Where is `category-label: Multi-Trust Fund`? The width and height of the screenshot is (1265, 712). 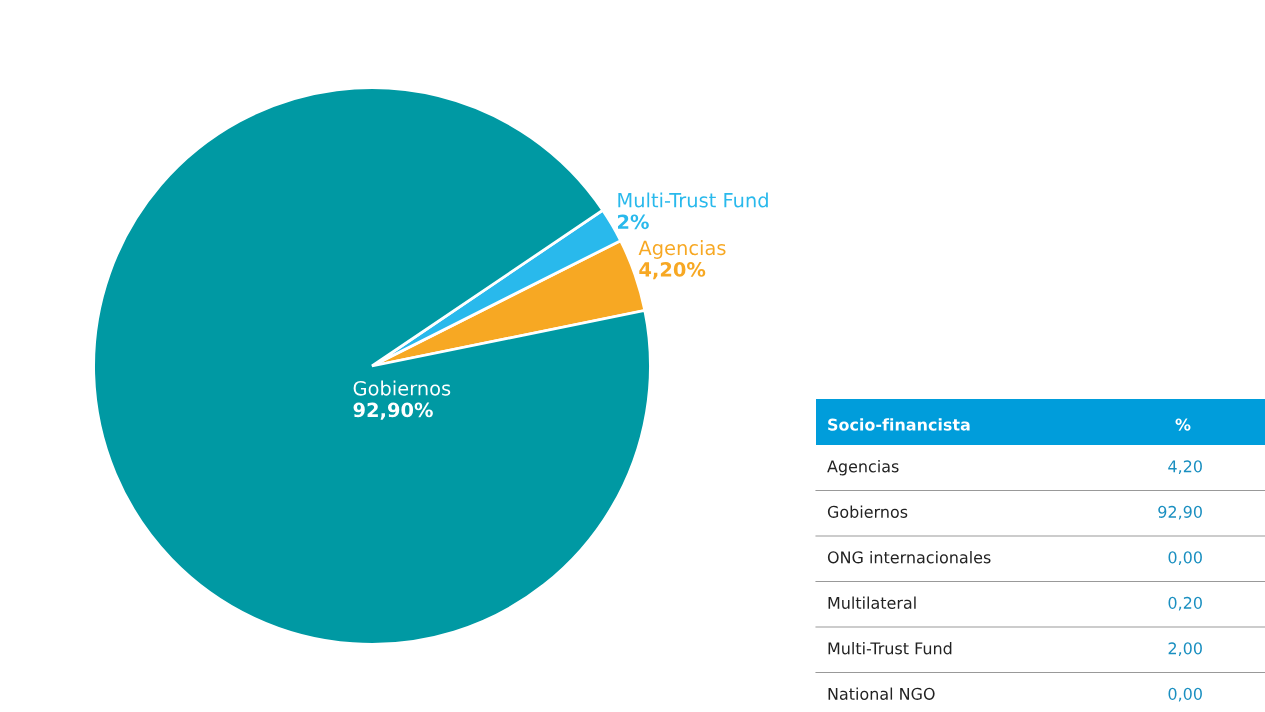 category-label: Multi-Trust Fund is located at coordinates (890, 648).